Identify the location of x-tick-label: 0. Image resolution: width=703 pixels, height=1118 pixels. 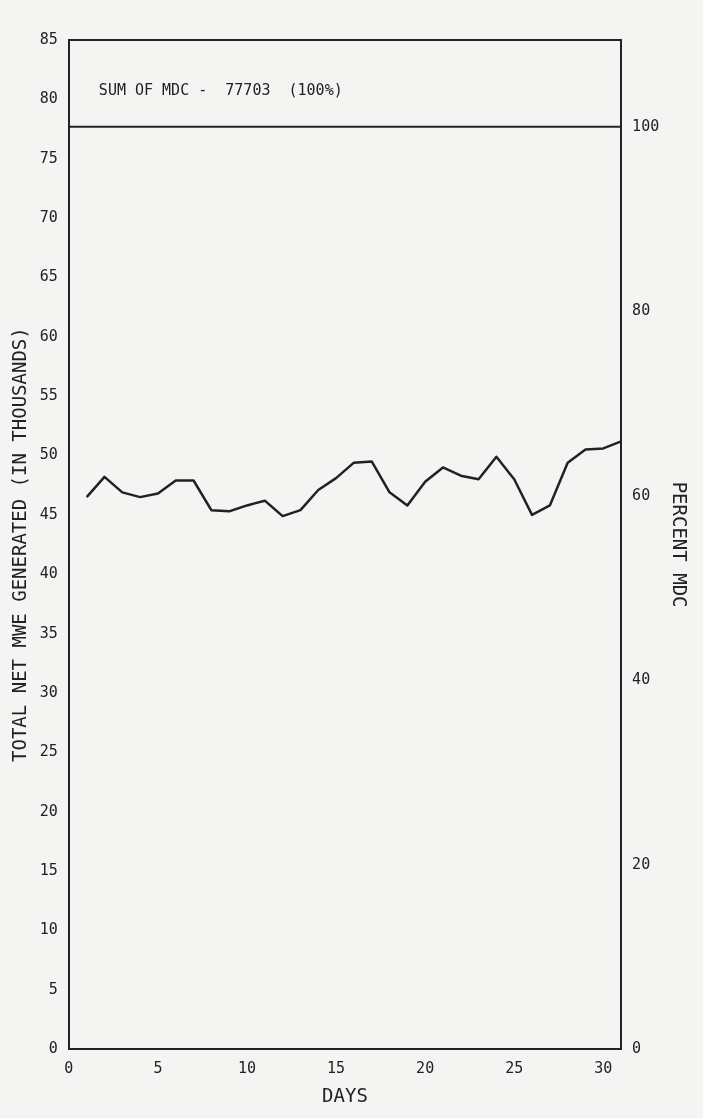
(69, 1068).